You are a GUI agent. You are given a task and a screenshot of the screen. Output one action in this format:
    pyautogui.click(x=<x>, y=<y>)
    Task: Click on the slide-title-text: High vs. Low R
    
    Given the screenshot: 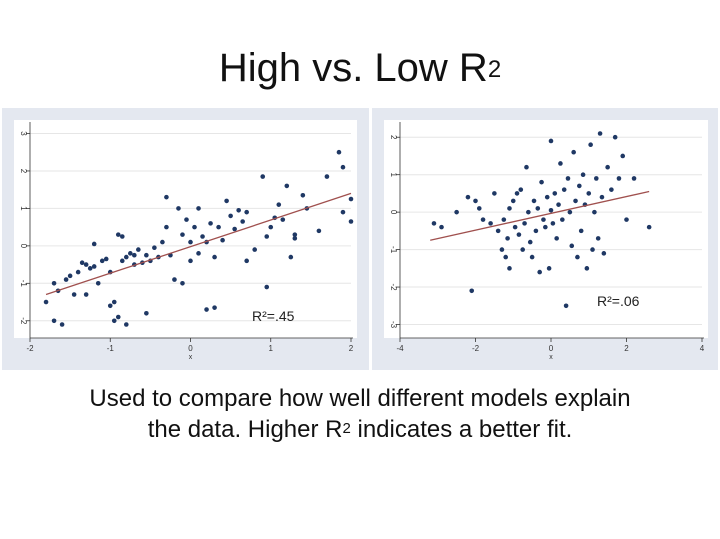 What is the action you would take?
    pyautogui.click(x=353, y=68)
    